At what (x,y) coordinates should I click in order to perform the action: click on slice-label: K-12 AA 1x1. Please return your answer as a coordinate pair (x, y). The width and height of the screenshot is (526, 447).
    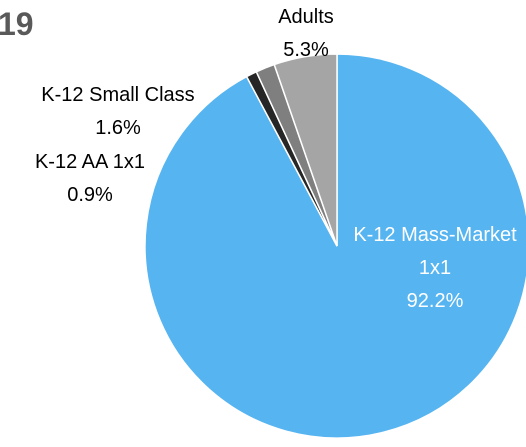
    Looking at the image, I should click on (90, 162).